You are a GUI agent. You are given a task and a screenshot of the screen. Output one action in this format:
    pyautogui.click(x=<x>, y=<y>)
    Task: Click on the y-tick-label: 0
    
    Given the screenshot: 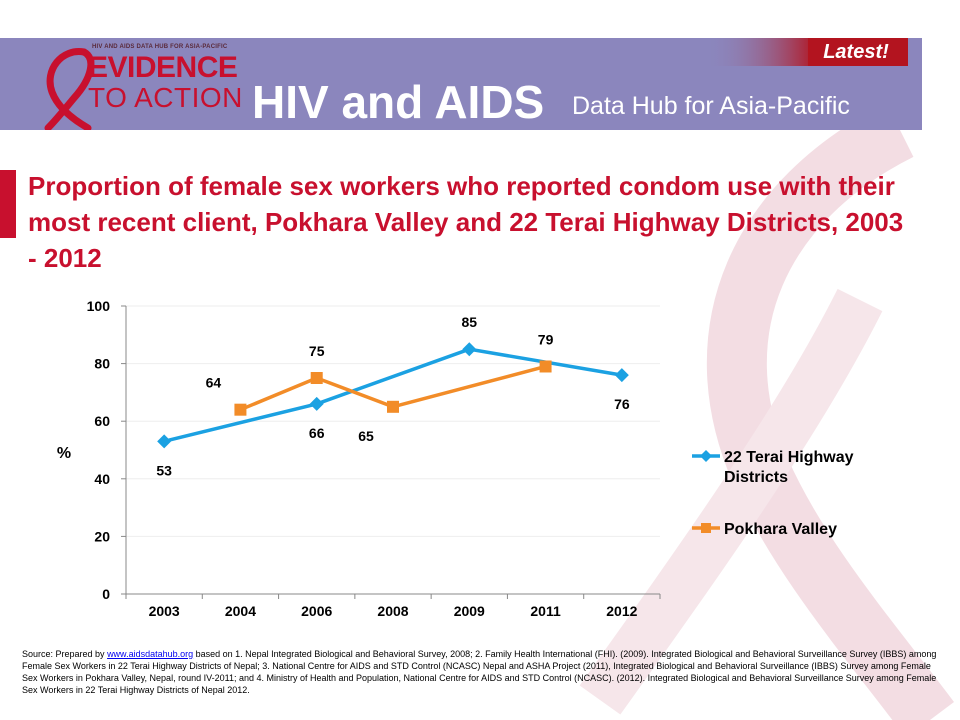 What is the action you would take?
    pyautogui.click(x=106, y=594)
    